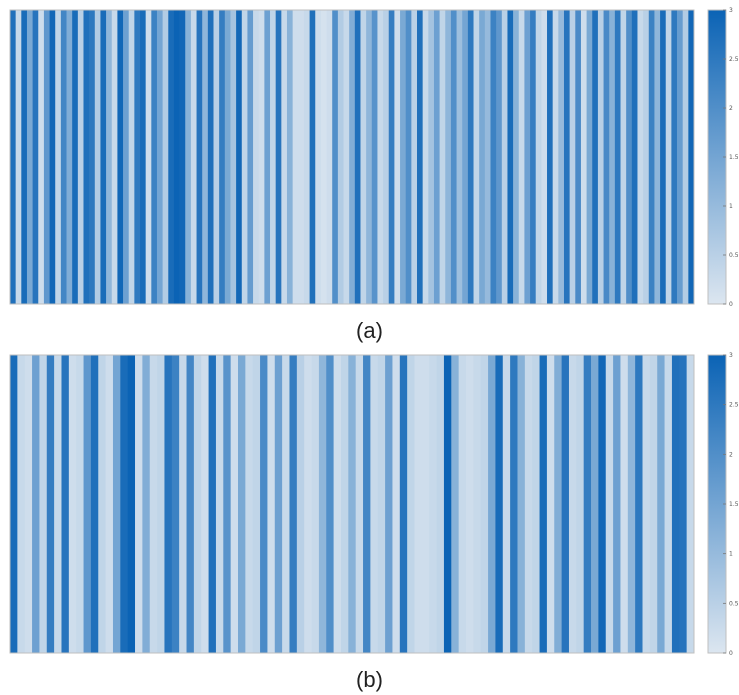  Describe the element at coordinates (731, 554) in the screenshot. I see `colorbar-tick-label: 1` at that location.